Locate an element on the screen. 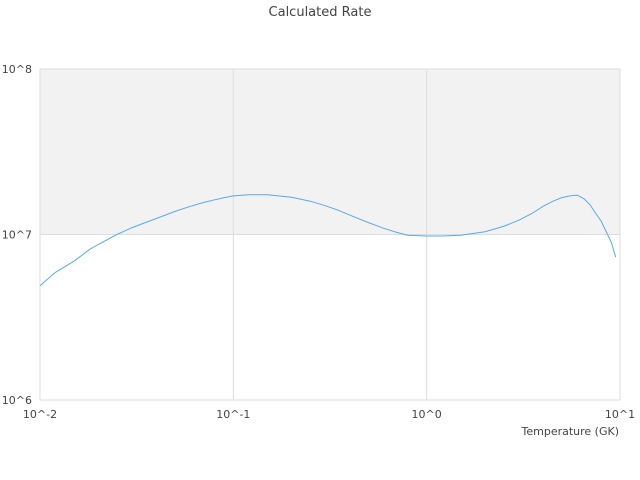  x-tick-label: 10^0 is located at coordinates (427, 414).